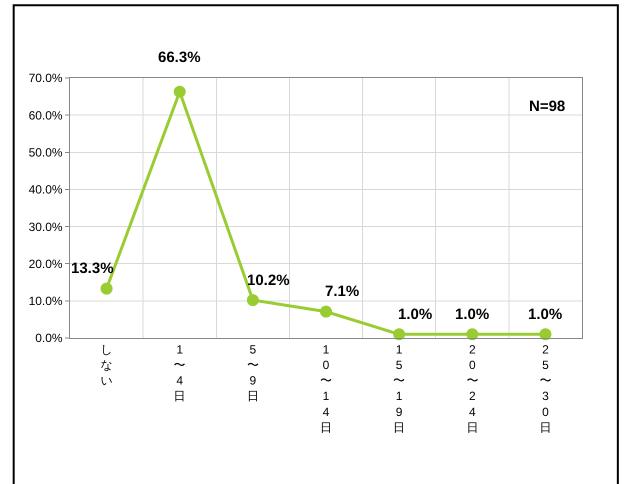  Describe the element at coordinates (92, 268) in the screenshot. I see `data-label: 13.3%` at that location.